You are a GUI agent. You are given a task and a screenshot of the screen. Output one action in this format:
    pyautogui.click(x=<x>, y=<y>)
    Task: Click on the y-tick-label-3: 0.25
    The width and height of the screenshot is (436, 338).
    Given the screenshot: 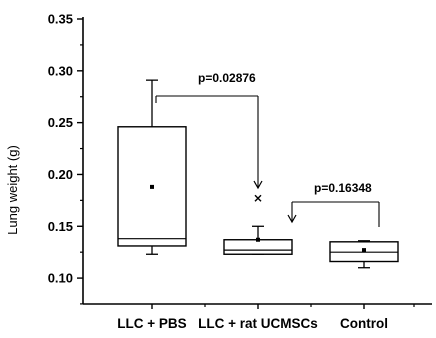 What is the action you would take?
    pyautogui.click(x=60, y=122)
    